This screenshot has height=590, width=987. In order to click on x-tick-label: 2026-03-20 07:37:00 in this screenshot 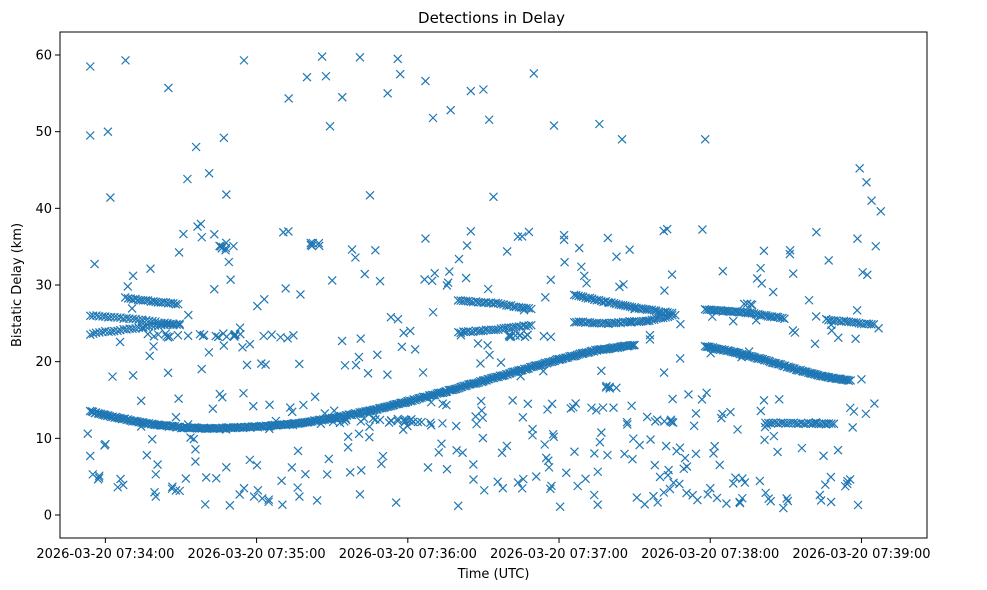, I will do `click(559, 554)`.